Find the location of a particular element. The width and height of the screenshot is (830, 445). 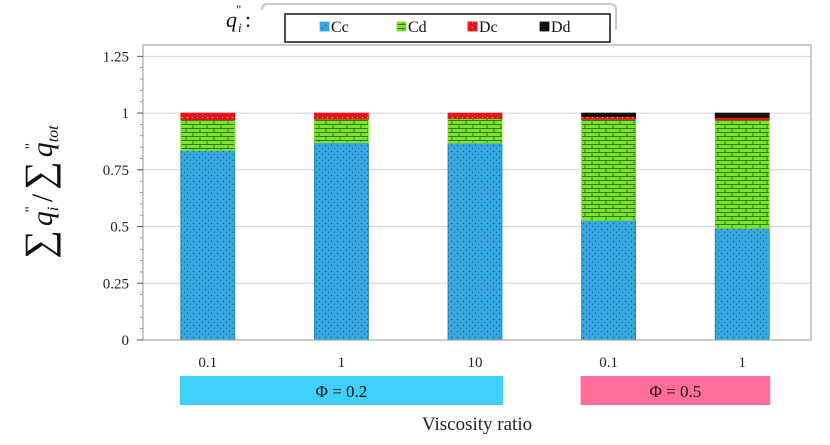

x-axis: 0.1 1 10 0.1 1 is located at coordinates (472, 363).